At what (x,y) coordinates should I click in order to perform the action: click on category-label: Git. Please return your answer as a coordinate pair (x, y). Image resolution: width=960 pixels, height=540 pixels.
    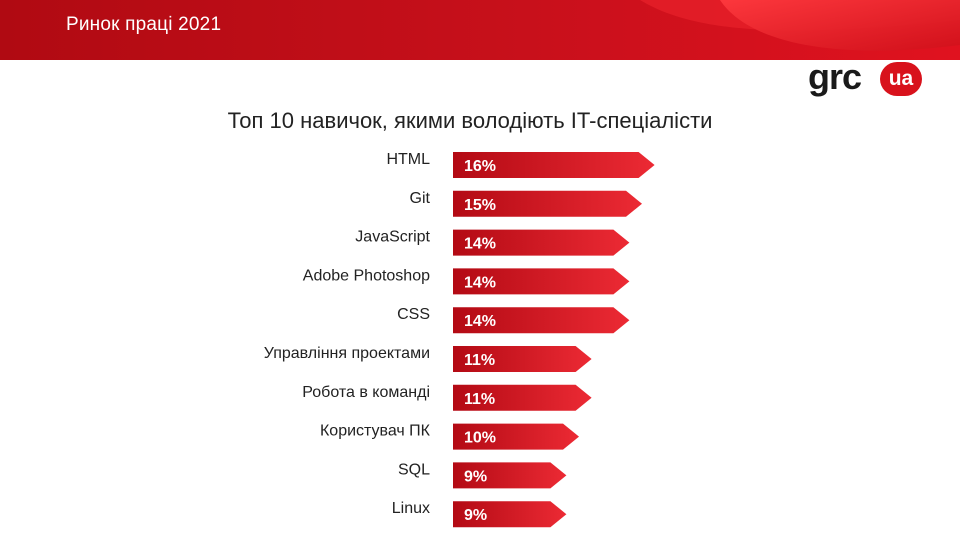
    Looking at the image, I should click on (420, 198).